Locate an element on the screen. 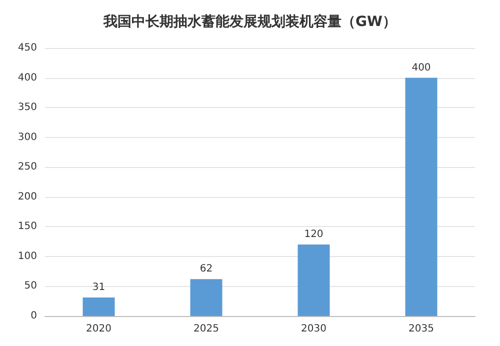 The image size is (500, 346). y-tick-label: 250 is located at coordinates (27, 167).